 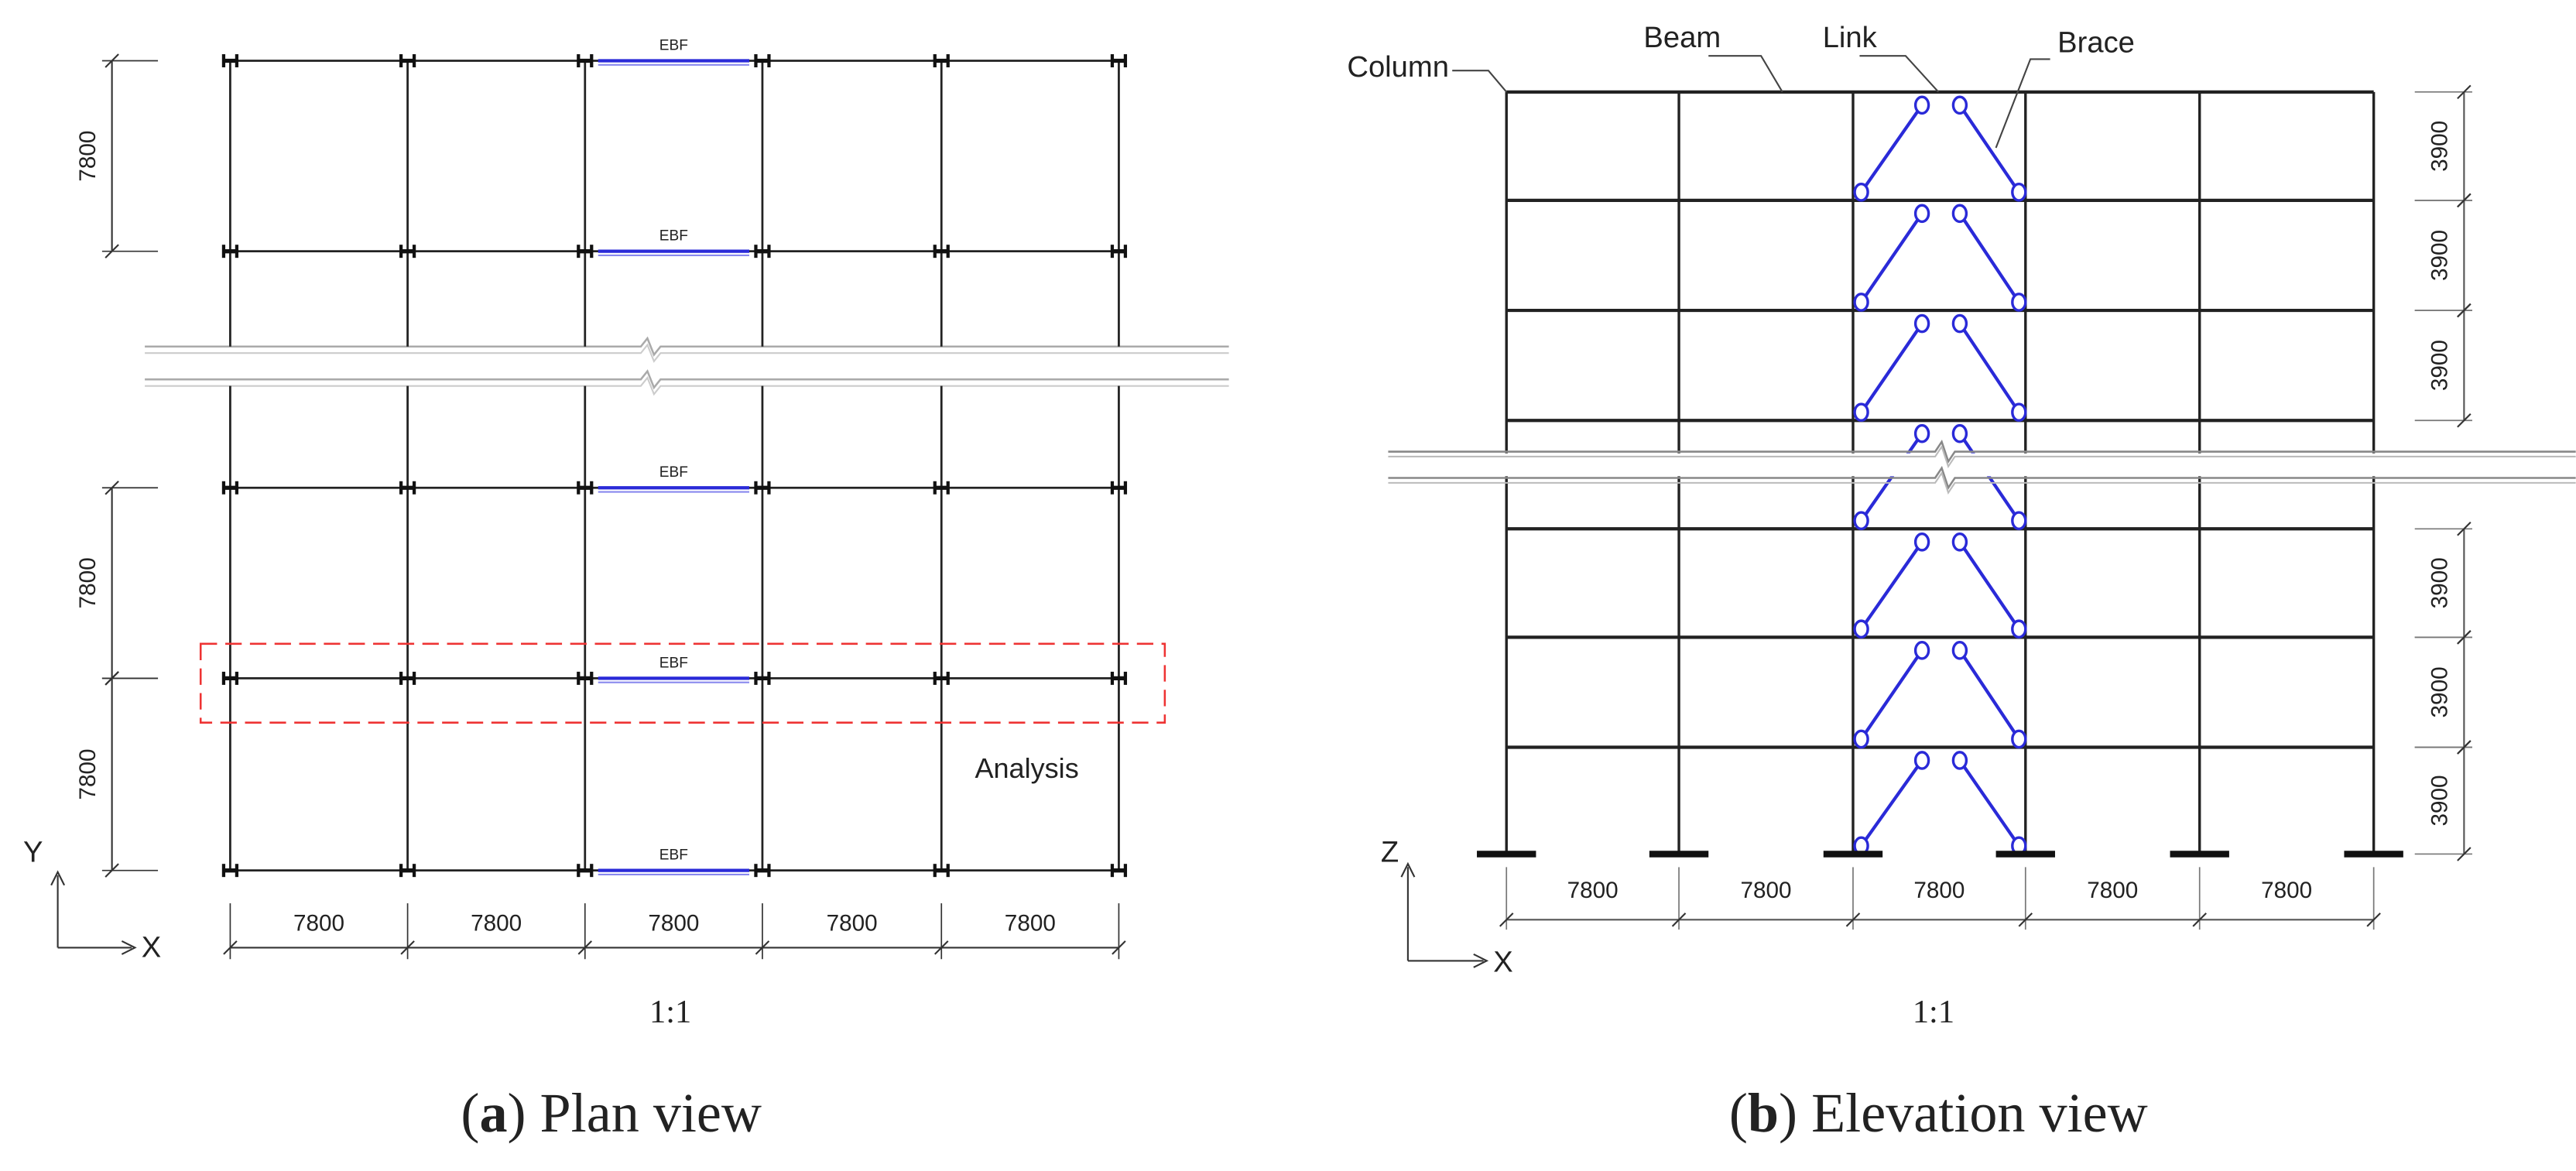 What do you see at coordinates (1963, 1113) in the screenshot?
I see `caption-part: ) Elevation view` at bounding box center [1963, 1113].